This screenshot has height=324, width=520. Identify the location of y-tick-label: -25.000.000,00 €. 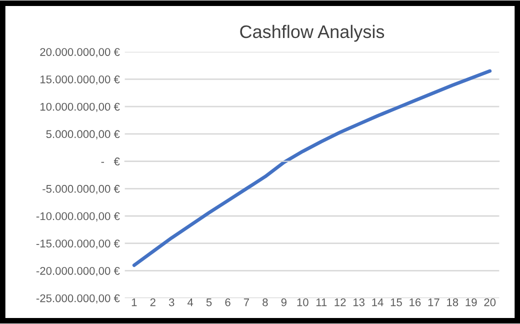
(78, 299).